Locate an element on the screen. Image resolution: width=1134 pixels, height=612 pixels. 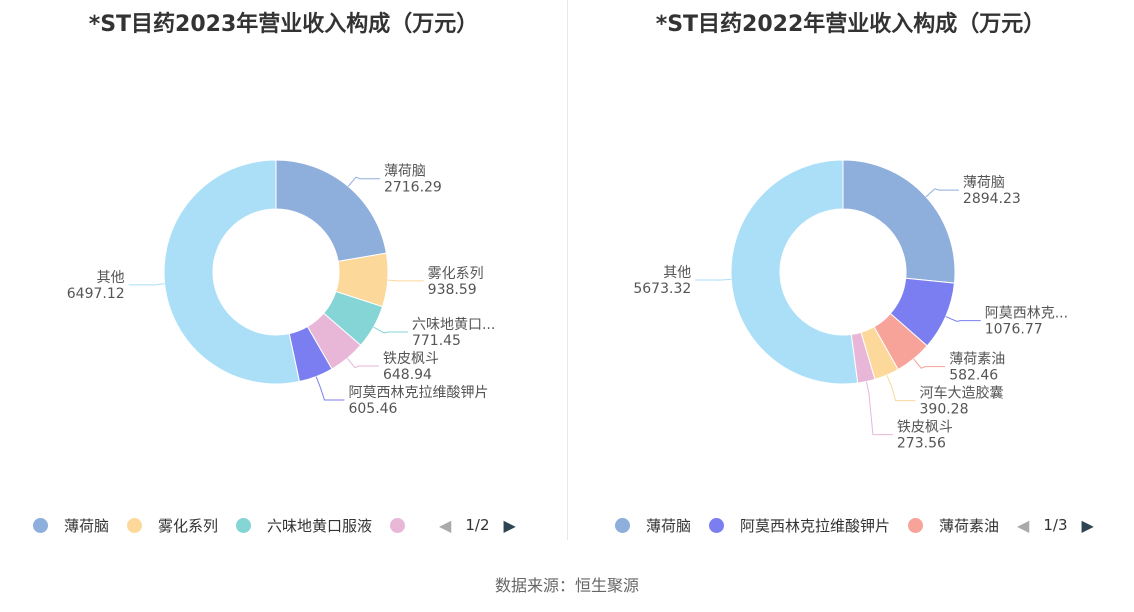
slice-value-label: 390.28 is located at coordinates (944, 410).